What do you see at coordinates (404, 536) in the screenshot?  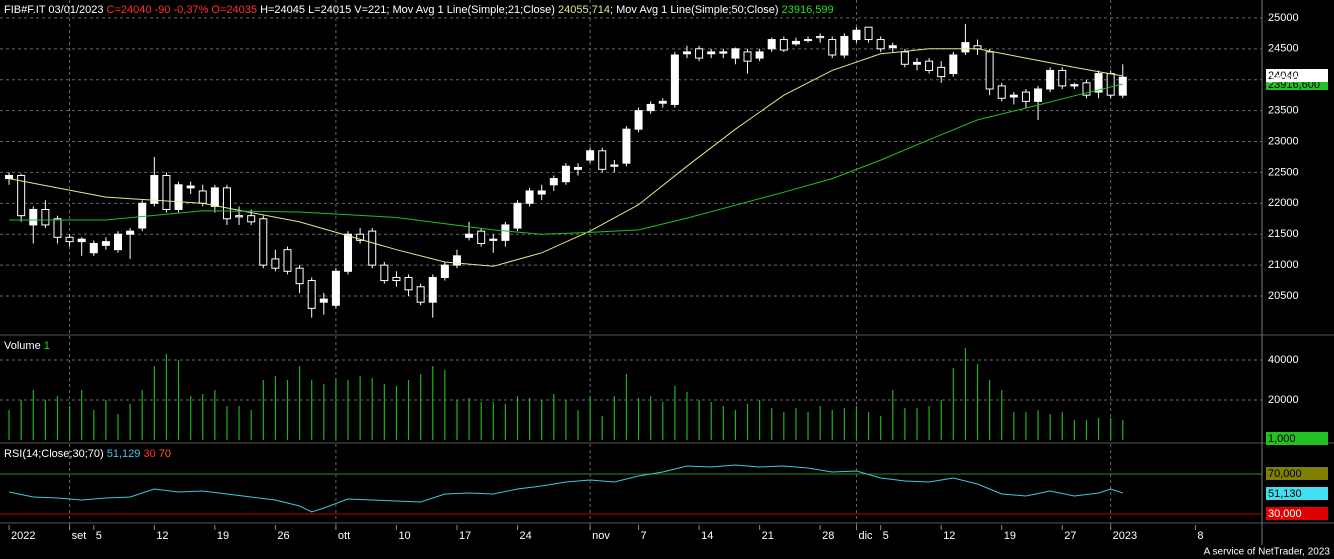 I see `x-tick-label: 10` at bounding box center [404, 536].